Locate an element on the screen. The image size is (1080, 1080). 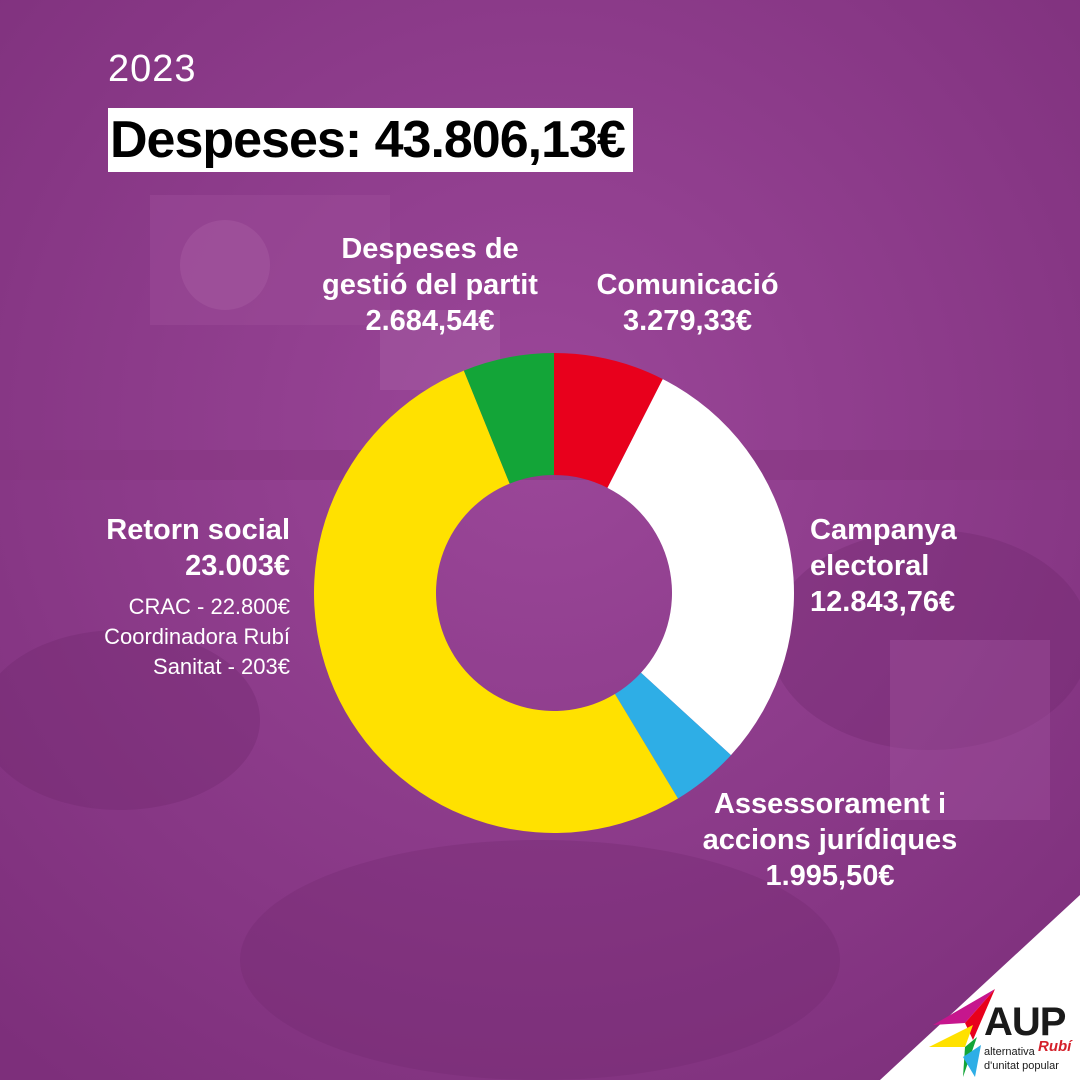
logo-place: Rubí is located at coordinates (1055, 1046).